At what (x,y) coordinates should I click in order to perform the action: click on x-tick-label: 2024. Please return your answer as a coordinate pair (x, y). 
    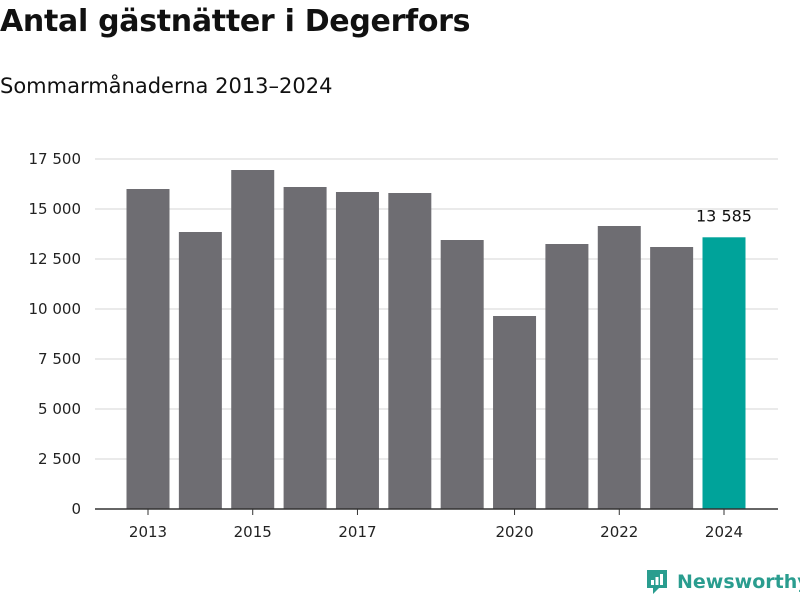
    Looking at the image, I should click on (724, 532).